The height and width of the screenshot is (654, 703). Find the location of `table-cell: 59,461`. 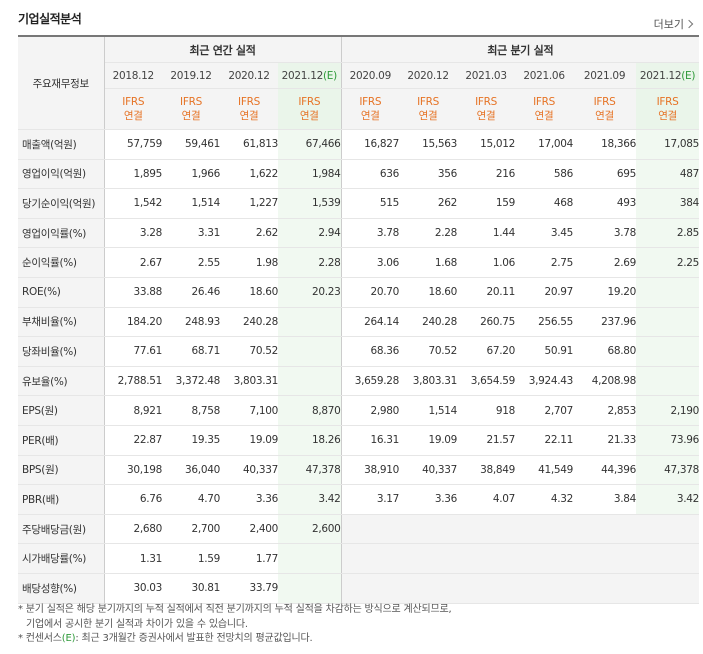

table-cell: 59,461 is located at coordinates (191, 144).